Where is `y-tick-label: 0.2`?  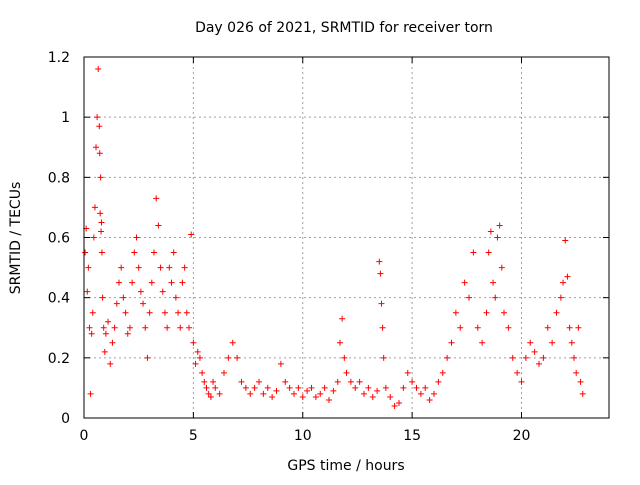
y-tick-label: 0.2 is located at coordinates (59, 359).